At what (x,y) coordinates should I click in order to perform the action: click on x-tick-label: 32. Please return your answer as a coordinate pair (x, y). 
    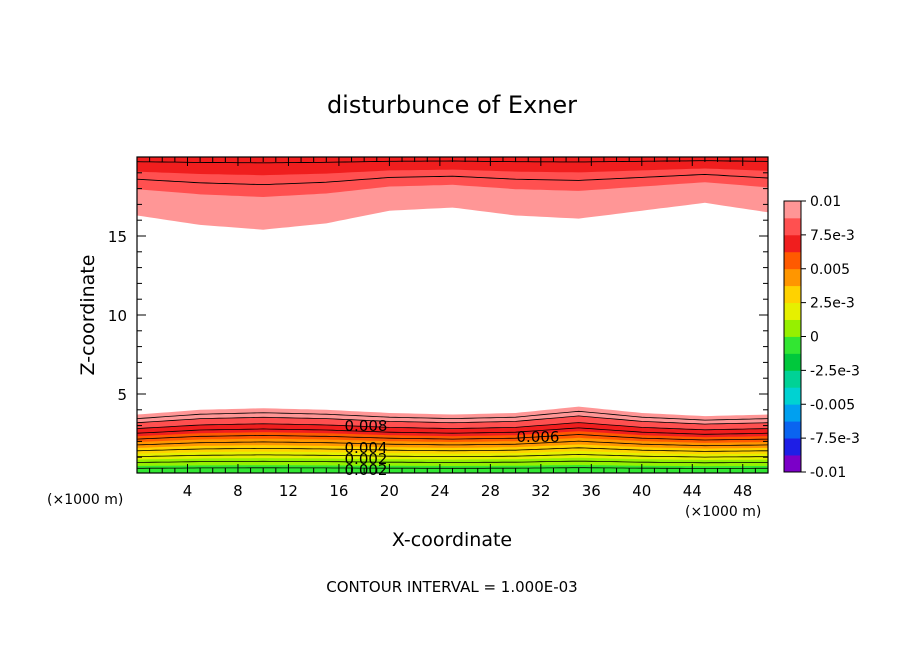
    Looking at the image, I should click on (540, 491).